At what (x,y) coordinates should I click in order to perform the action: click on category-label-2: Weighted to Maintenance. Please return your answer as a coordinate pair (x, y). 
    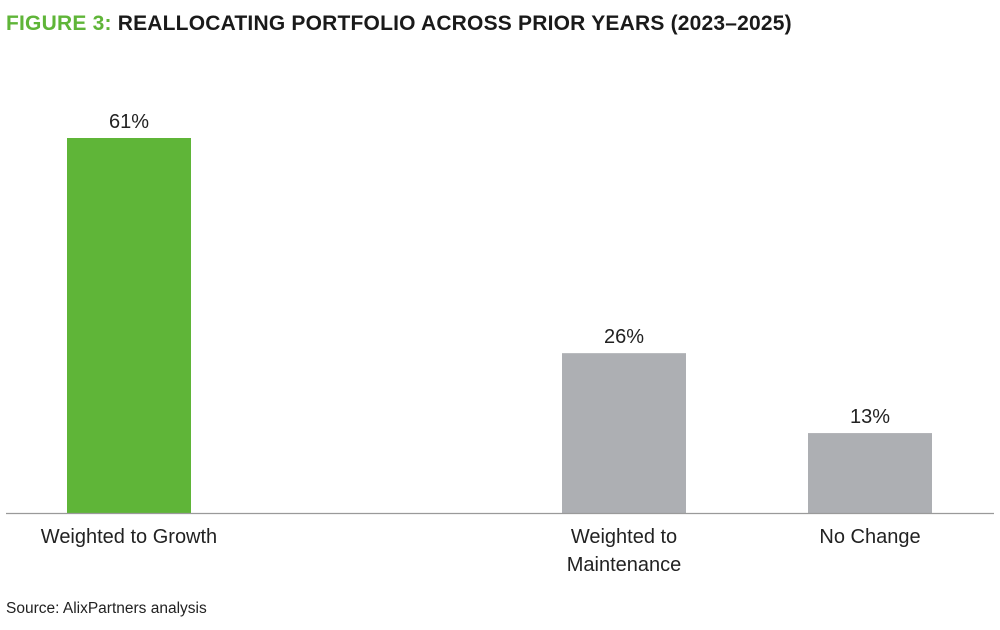
    Looking at the image, I should click on (624, 551).